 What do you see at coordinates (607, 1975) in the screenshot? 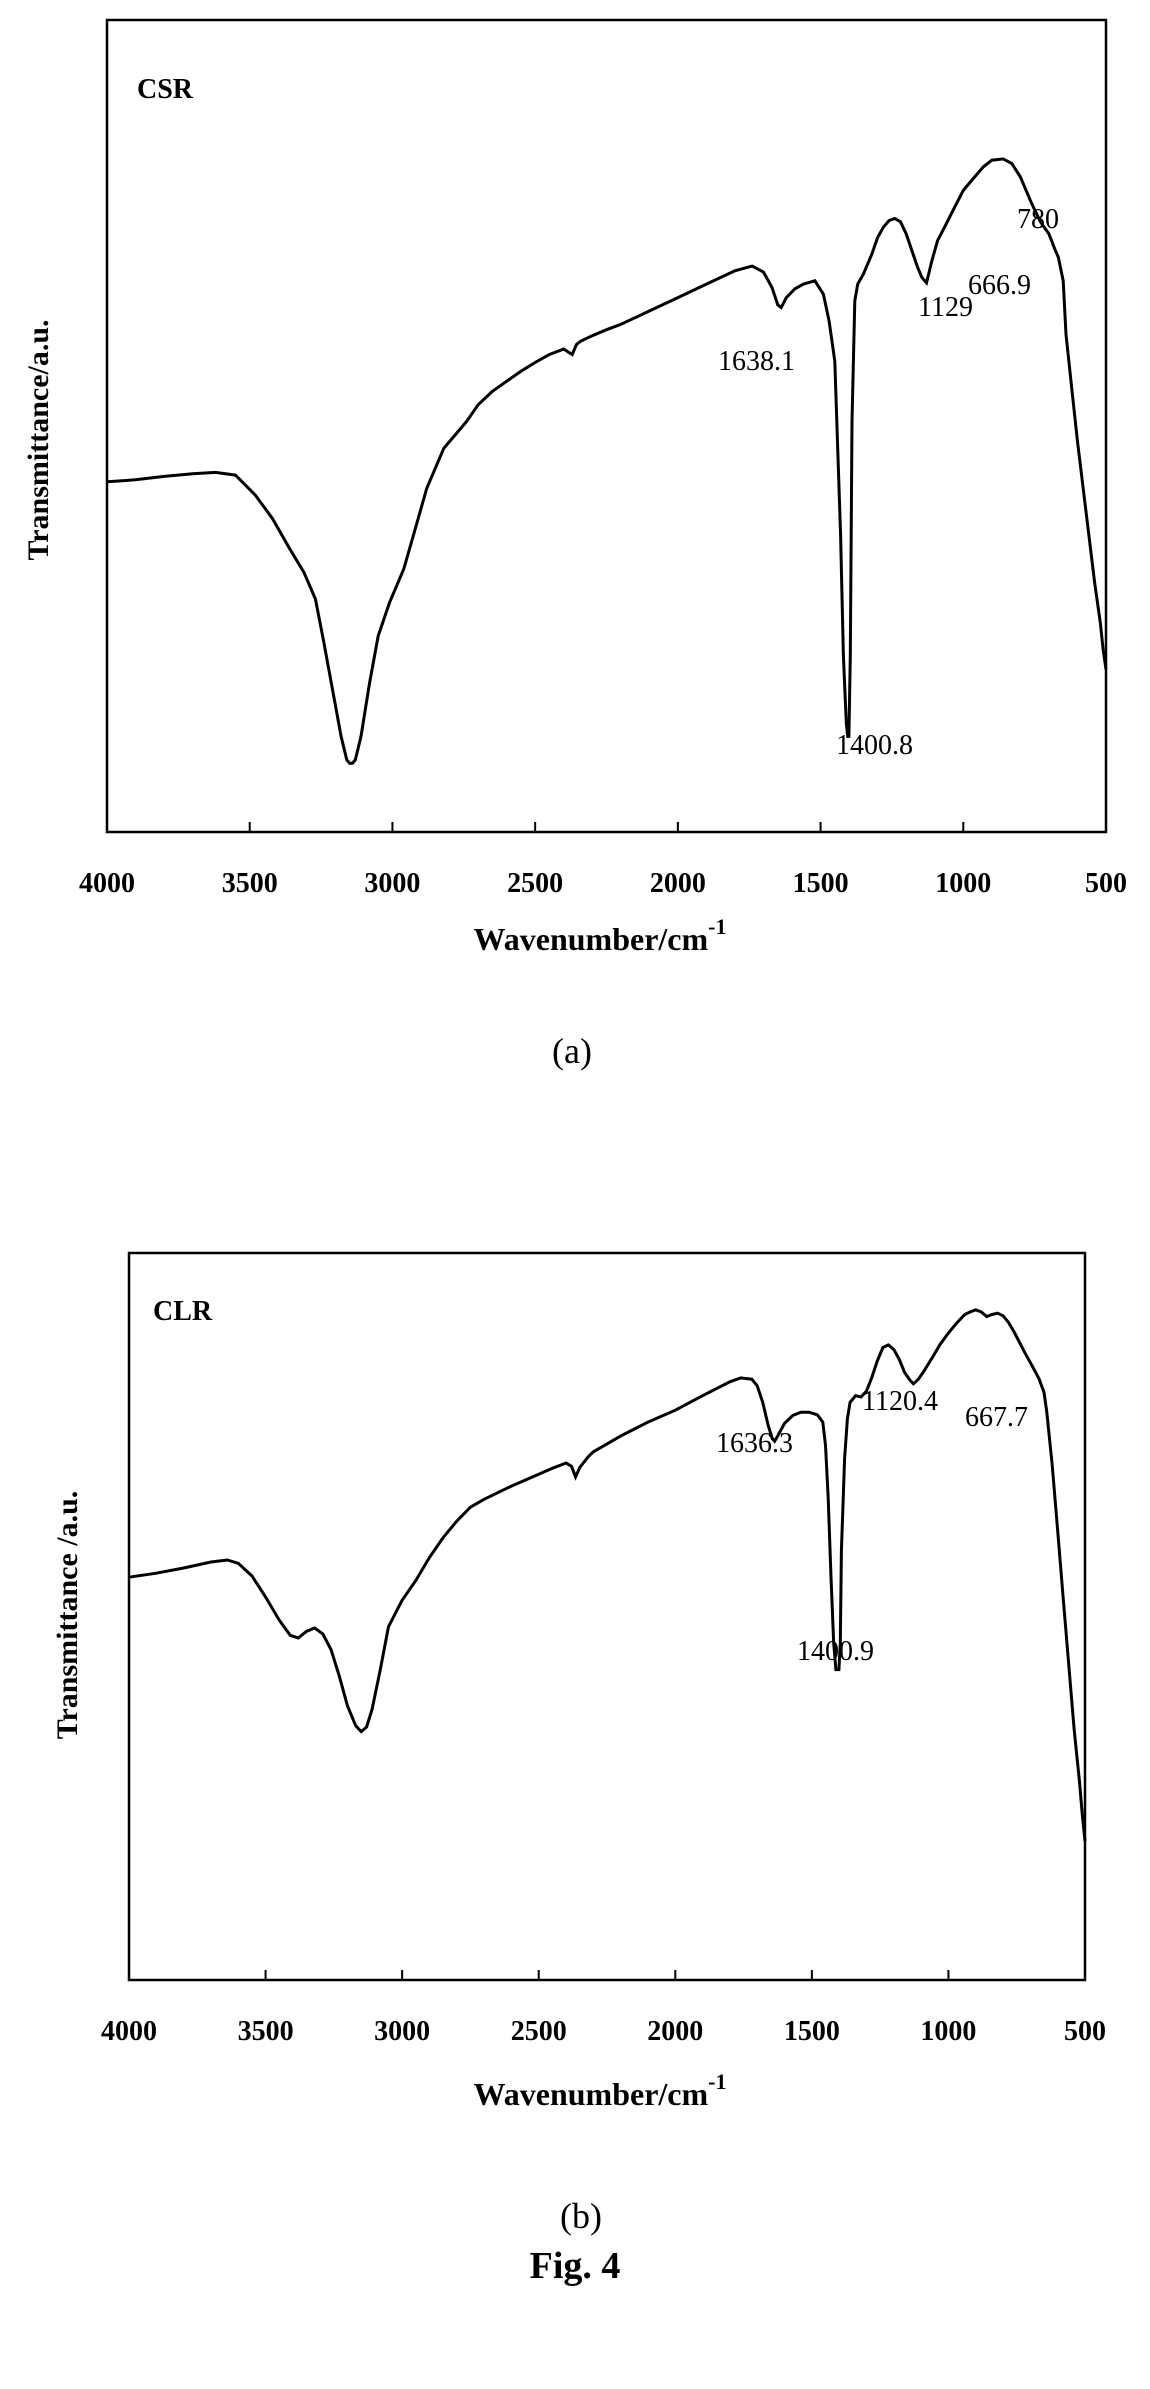
I see `panel-b-ticks` at bounding box center [607, 1975].